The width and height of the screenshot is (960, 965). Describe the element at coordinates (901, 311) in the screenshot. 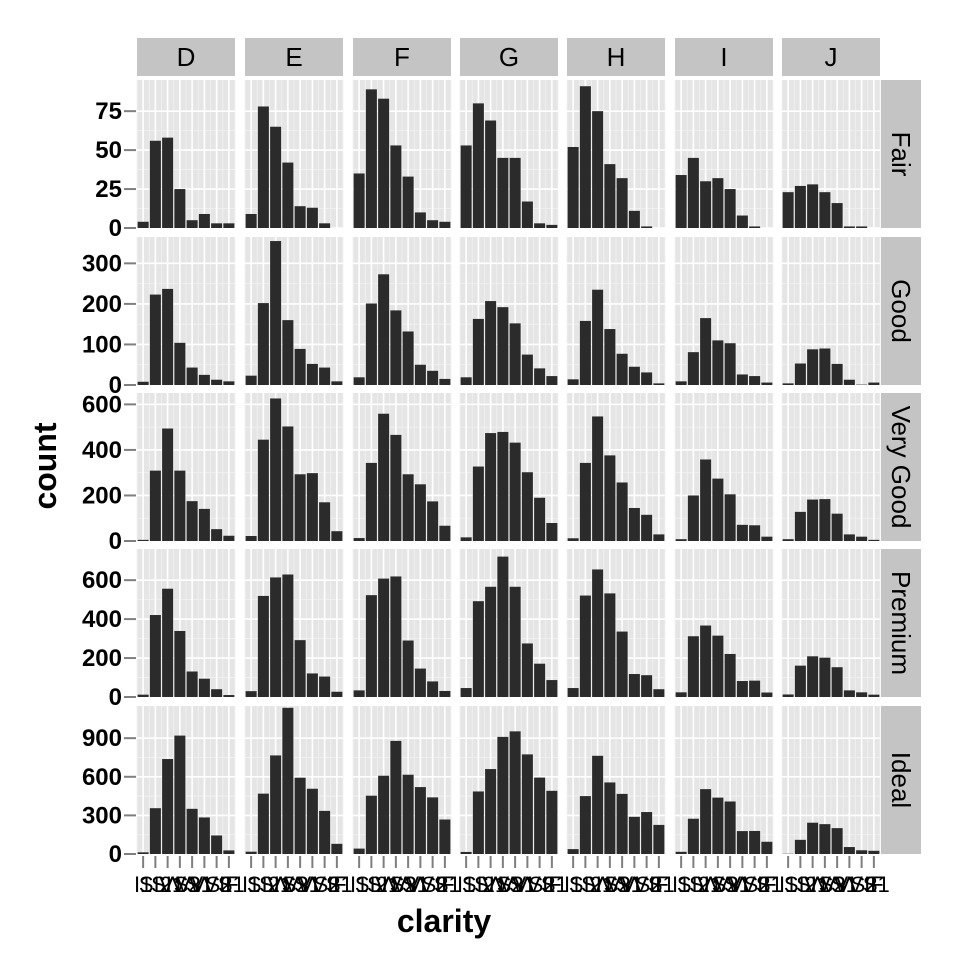

I see `row-strip-label: Good` at that location.